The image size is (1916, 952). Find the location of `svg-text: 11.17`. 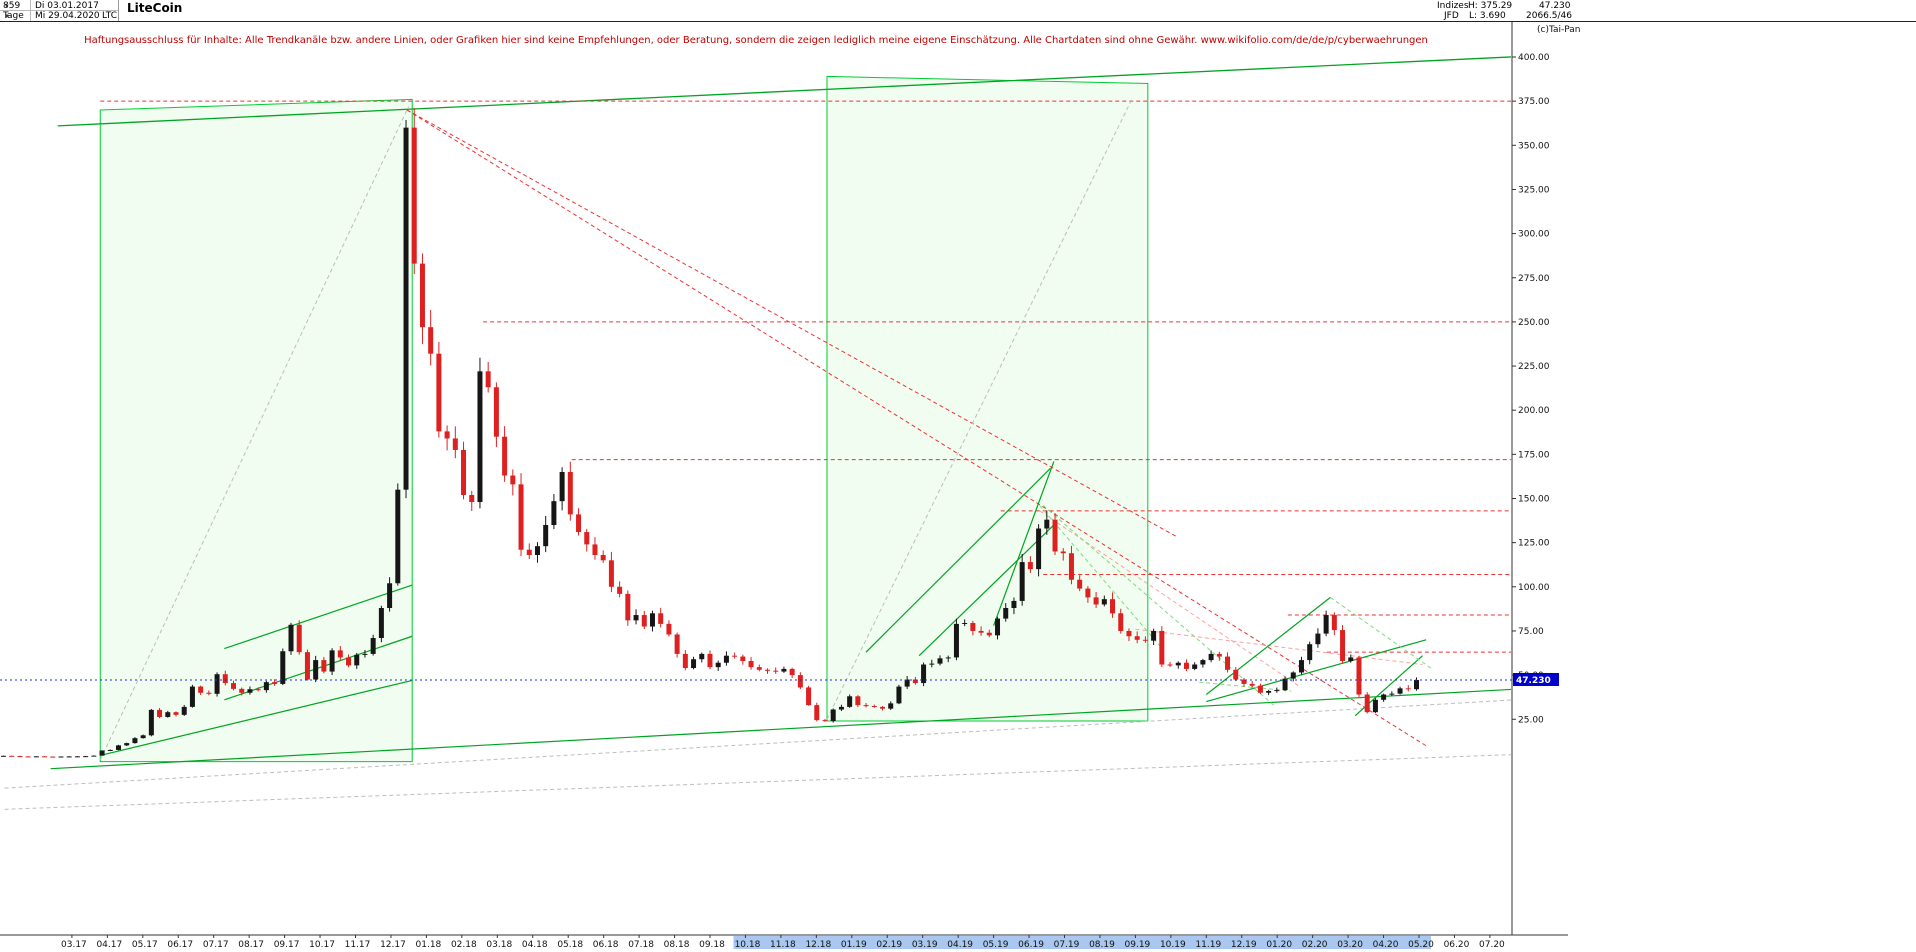

svg-text: 11.17 is located at coordinates (358, 945).